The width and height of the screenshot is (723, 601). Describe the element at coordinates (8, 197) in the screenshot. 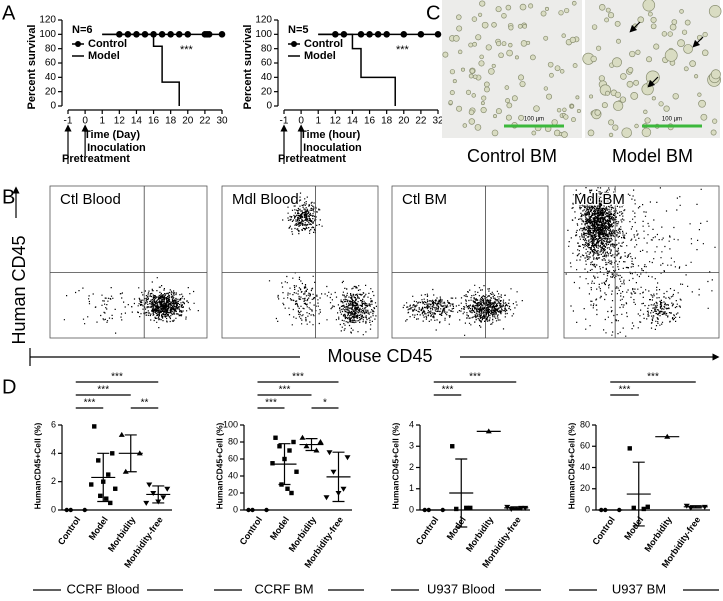

I see `panel-label: B` at that location.